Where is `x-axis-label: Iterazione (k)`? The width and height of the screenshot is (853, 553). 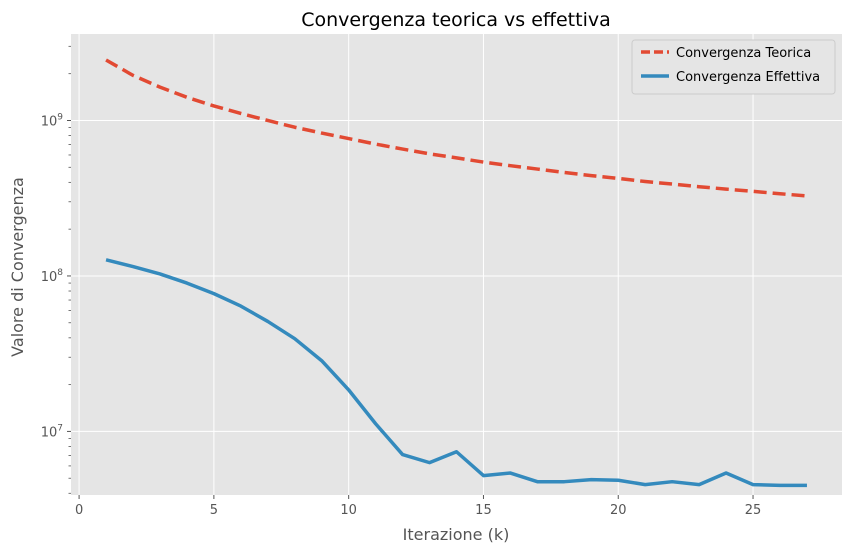 x-axis-label: Iterazione (k) is located at coordinates (456, 534).